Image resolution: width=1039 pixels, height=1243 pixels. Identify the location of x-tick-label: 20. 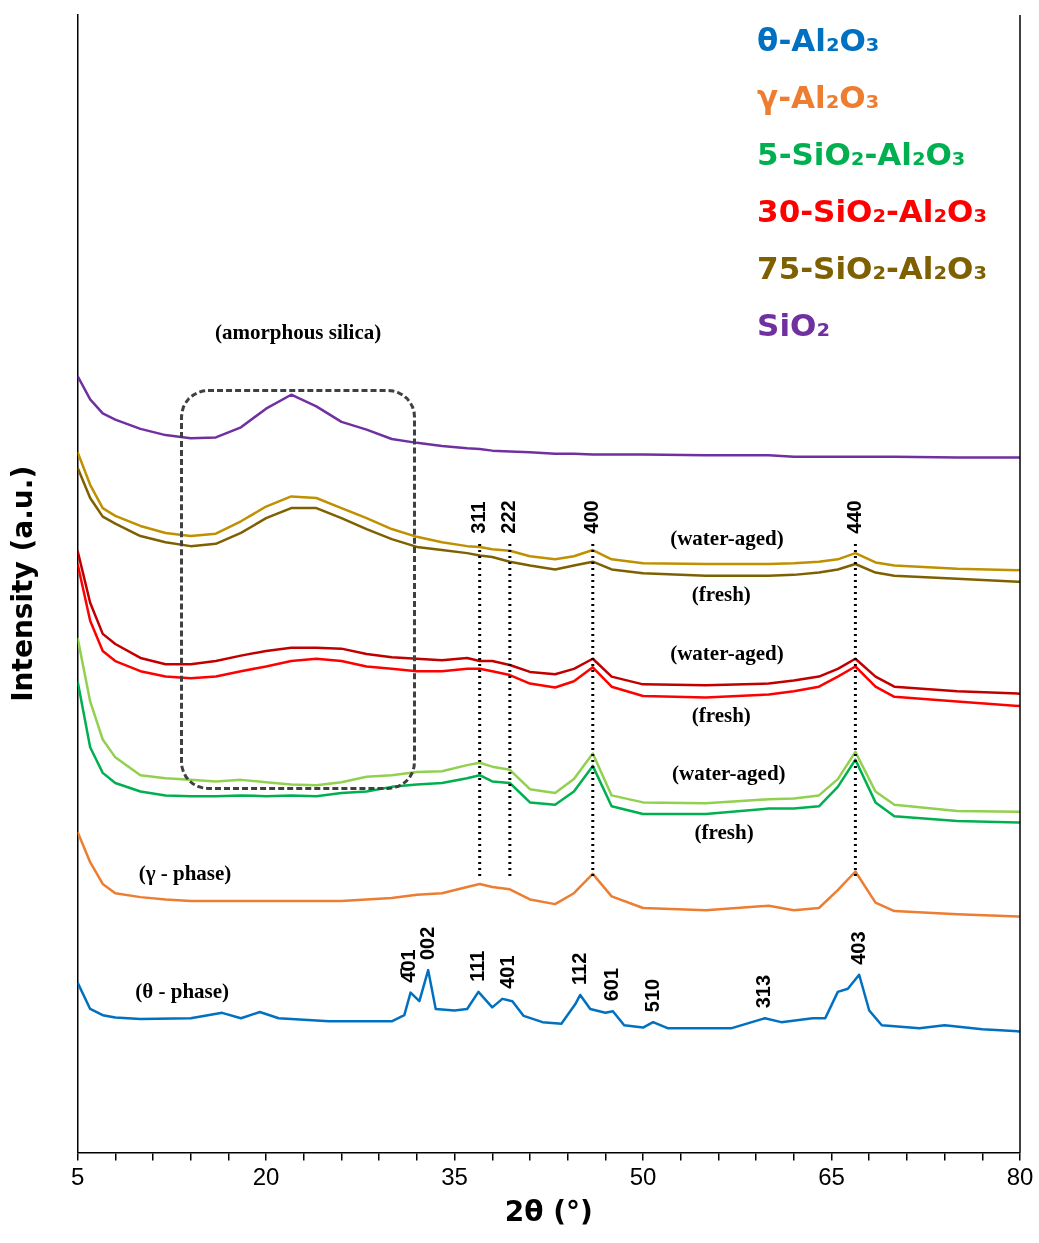
(266, 1176).